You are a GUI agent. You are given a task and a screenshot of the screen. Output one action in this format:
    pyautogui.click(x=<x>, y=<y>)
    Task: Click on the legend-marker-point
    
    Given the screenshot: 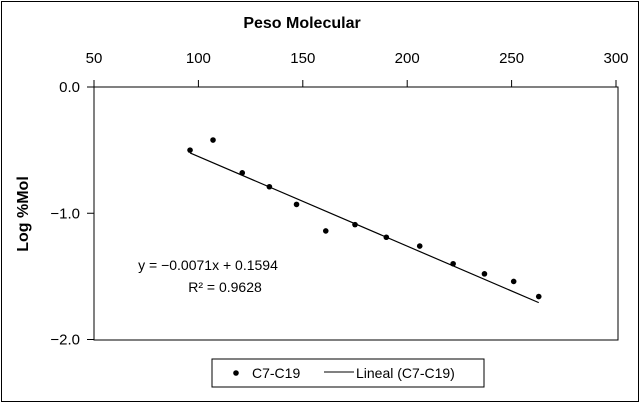 What is the action you would take?
    pyautogui.click(x=236, y=373)
    